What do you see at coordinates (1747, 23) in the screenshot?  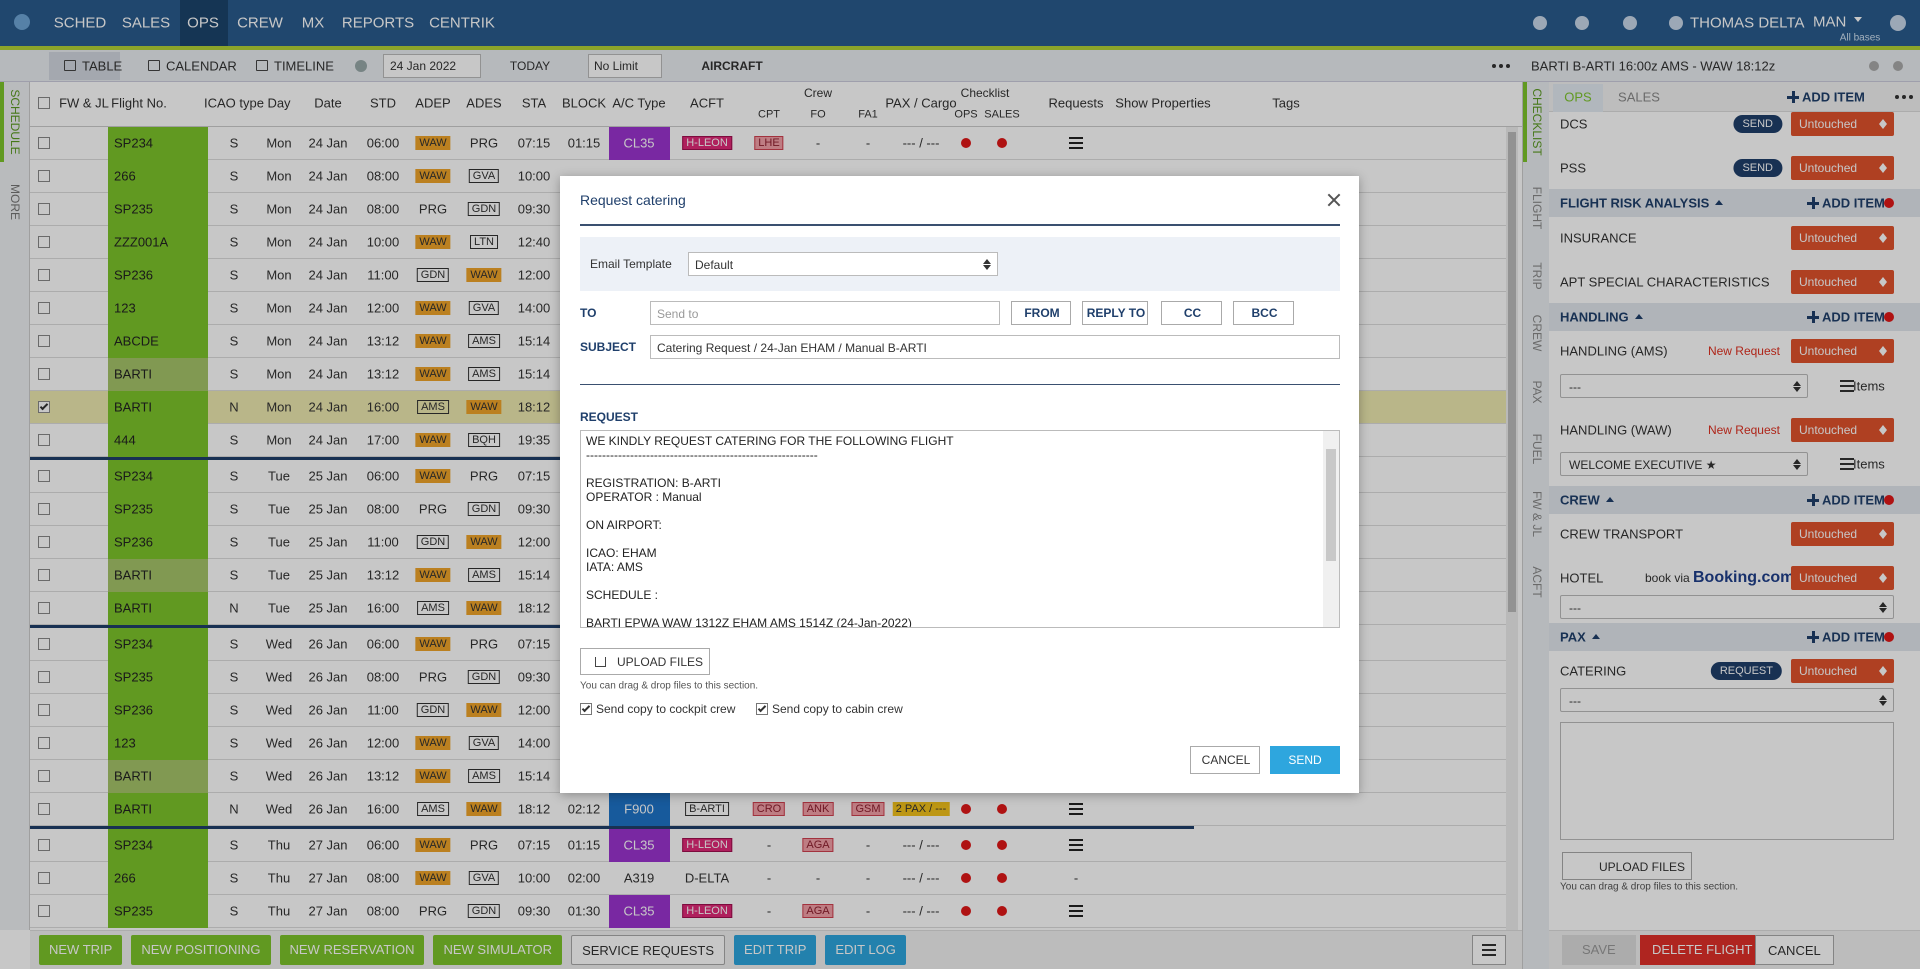 I see `user-name: THOMAS DELTA` at bounding box center [1747, 23].